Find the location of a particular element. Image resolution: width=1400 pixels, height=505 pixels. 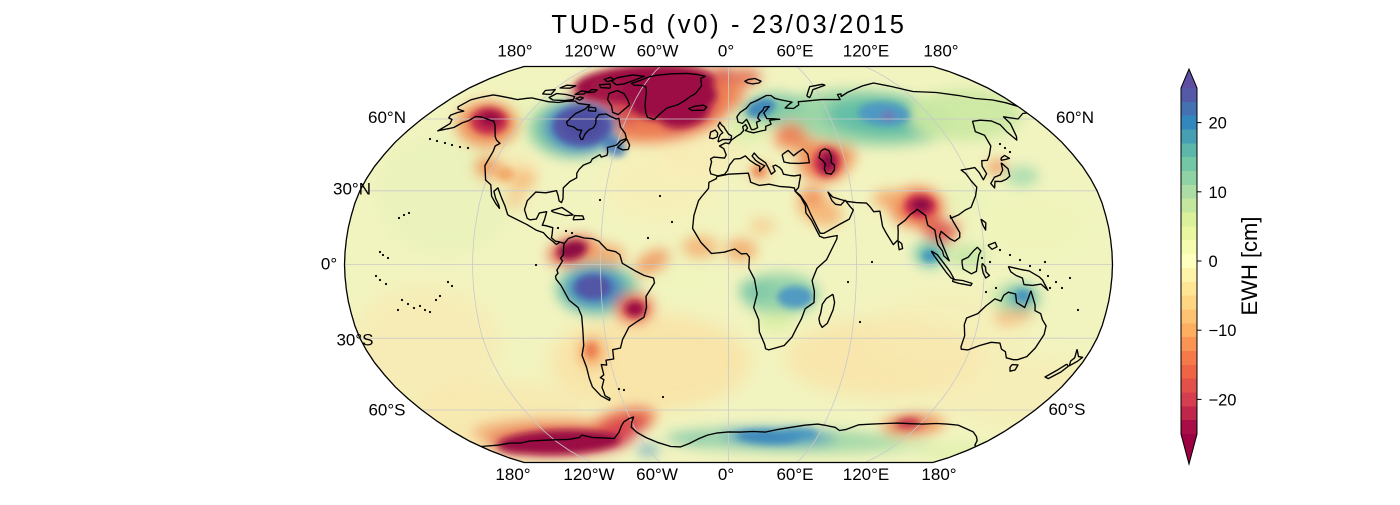

svg-text: −10 is located at coordinates (1223, 331).